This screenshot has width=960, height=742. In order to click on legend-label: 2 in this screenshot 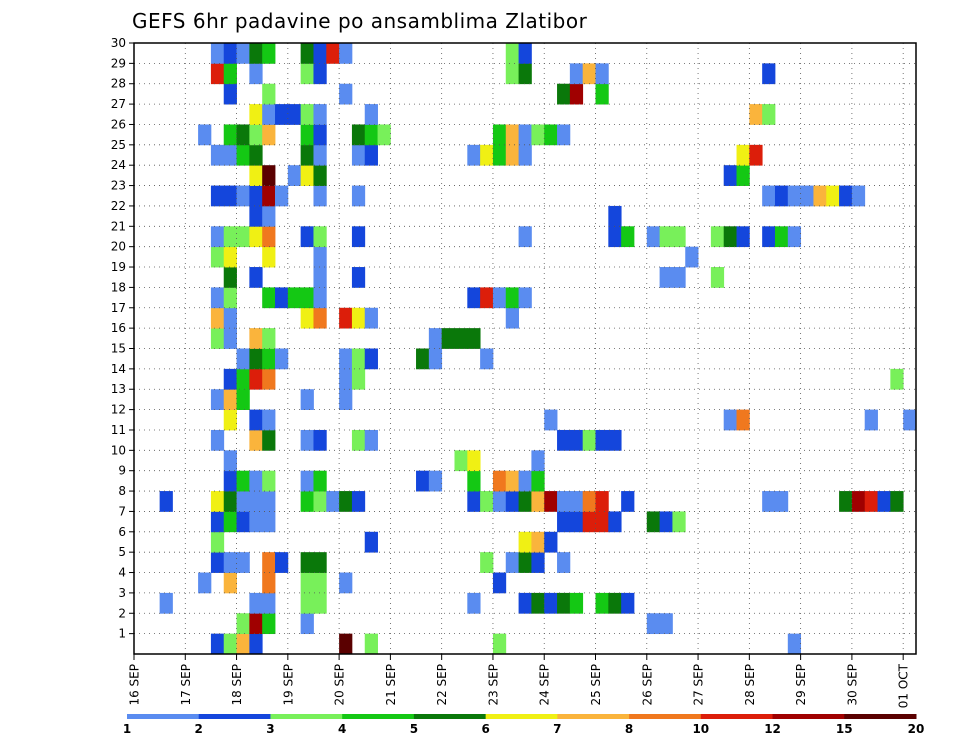, I will do `click(199, 729)`.